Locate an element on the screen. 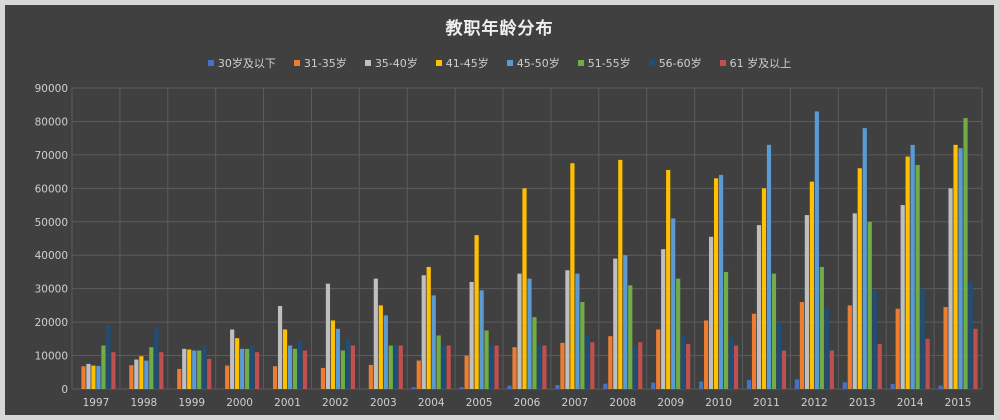 This screenshot has height=420, width=999. x-tick-label: 2010 is located at coordinates (718, 403).